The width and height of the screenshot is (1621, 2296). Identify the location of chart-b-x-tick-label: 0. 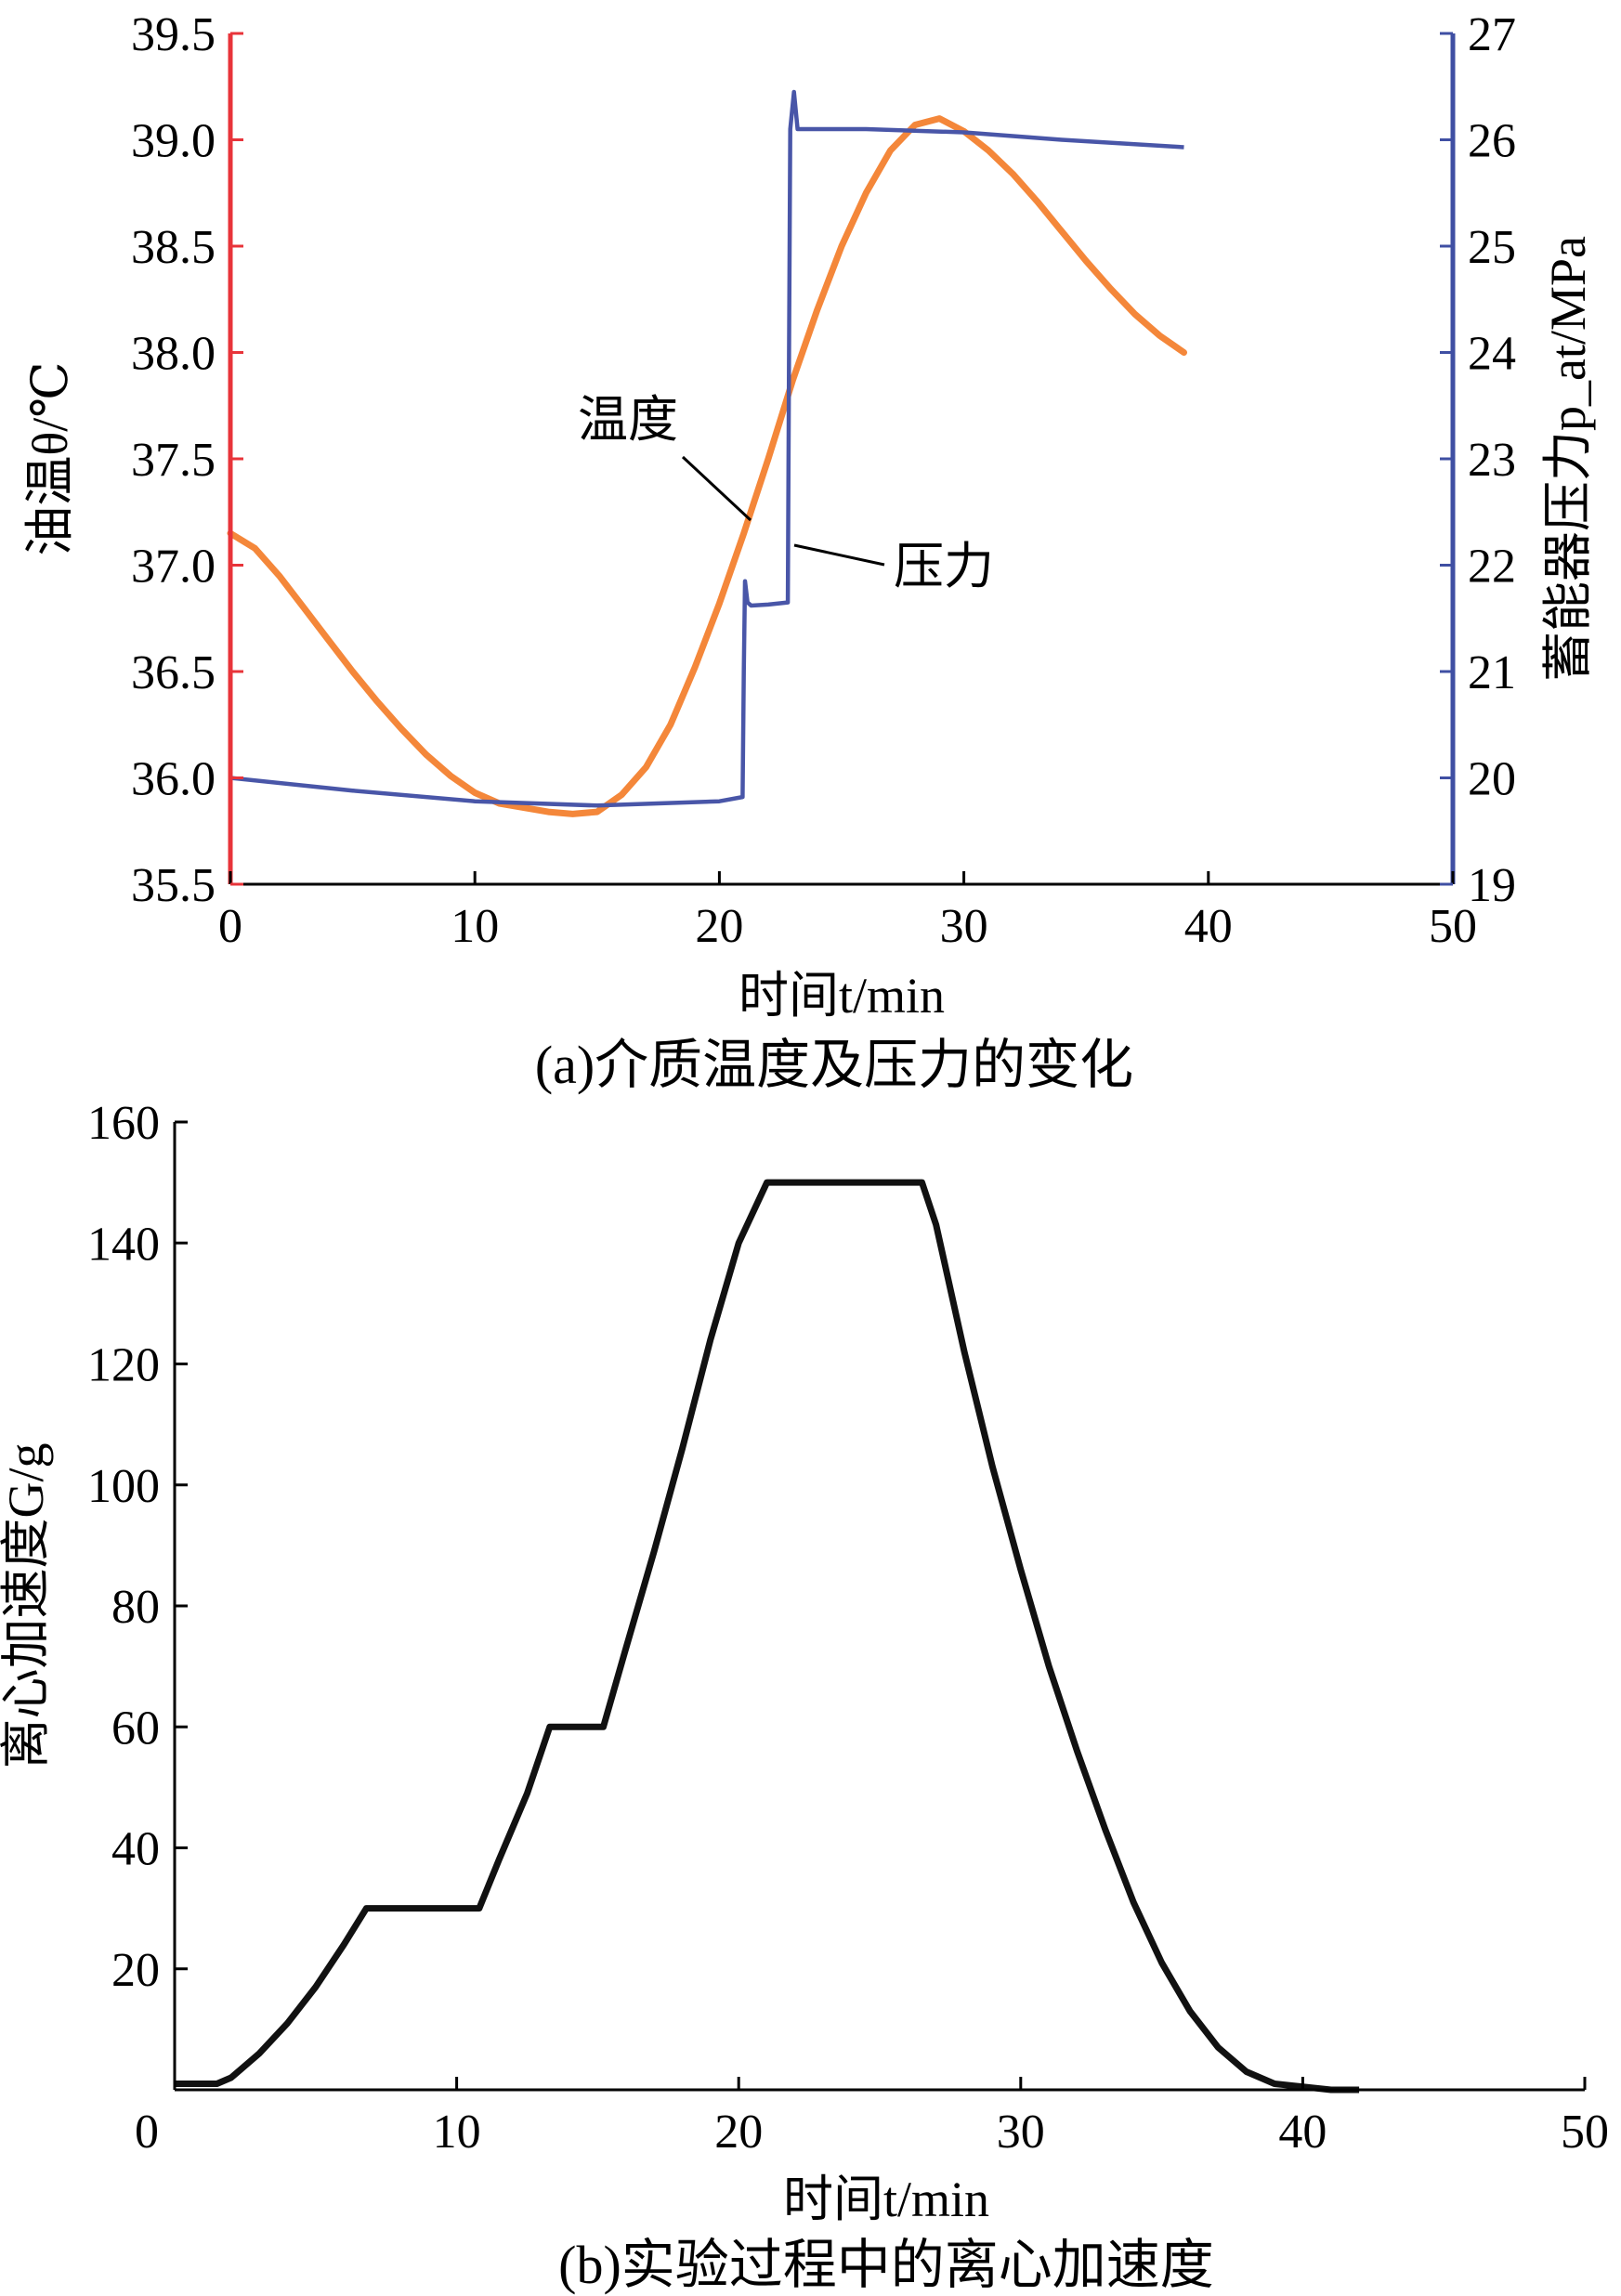
(147, 2132).